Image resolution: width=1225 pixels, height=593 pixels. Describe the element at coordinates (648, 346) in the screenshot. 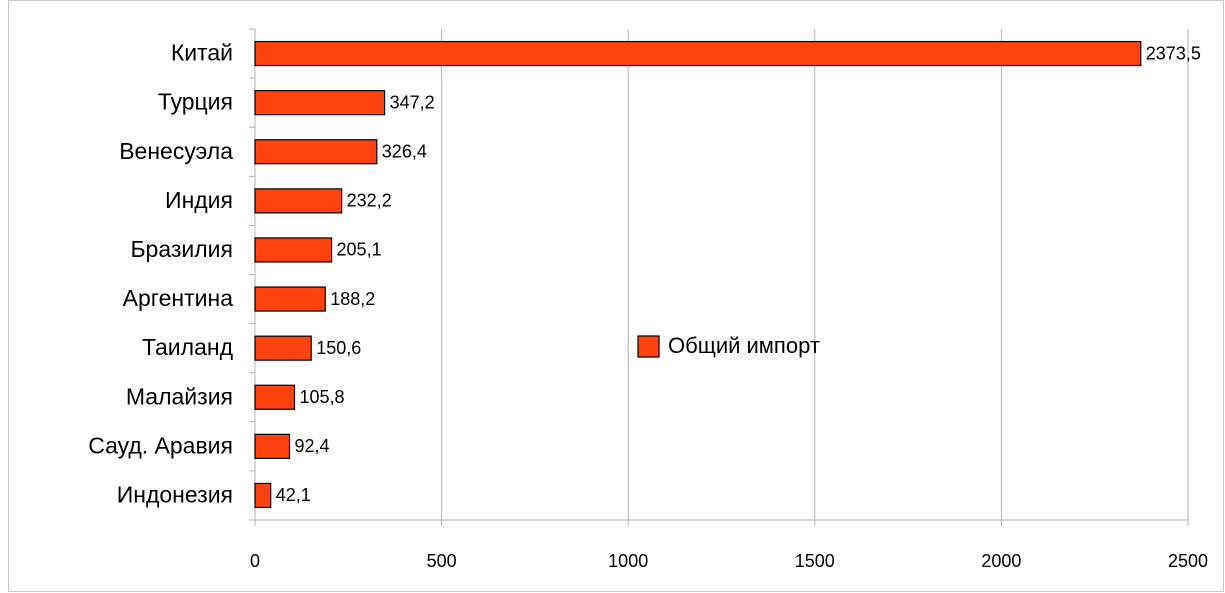

I see `legend-swatch` at that location.